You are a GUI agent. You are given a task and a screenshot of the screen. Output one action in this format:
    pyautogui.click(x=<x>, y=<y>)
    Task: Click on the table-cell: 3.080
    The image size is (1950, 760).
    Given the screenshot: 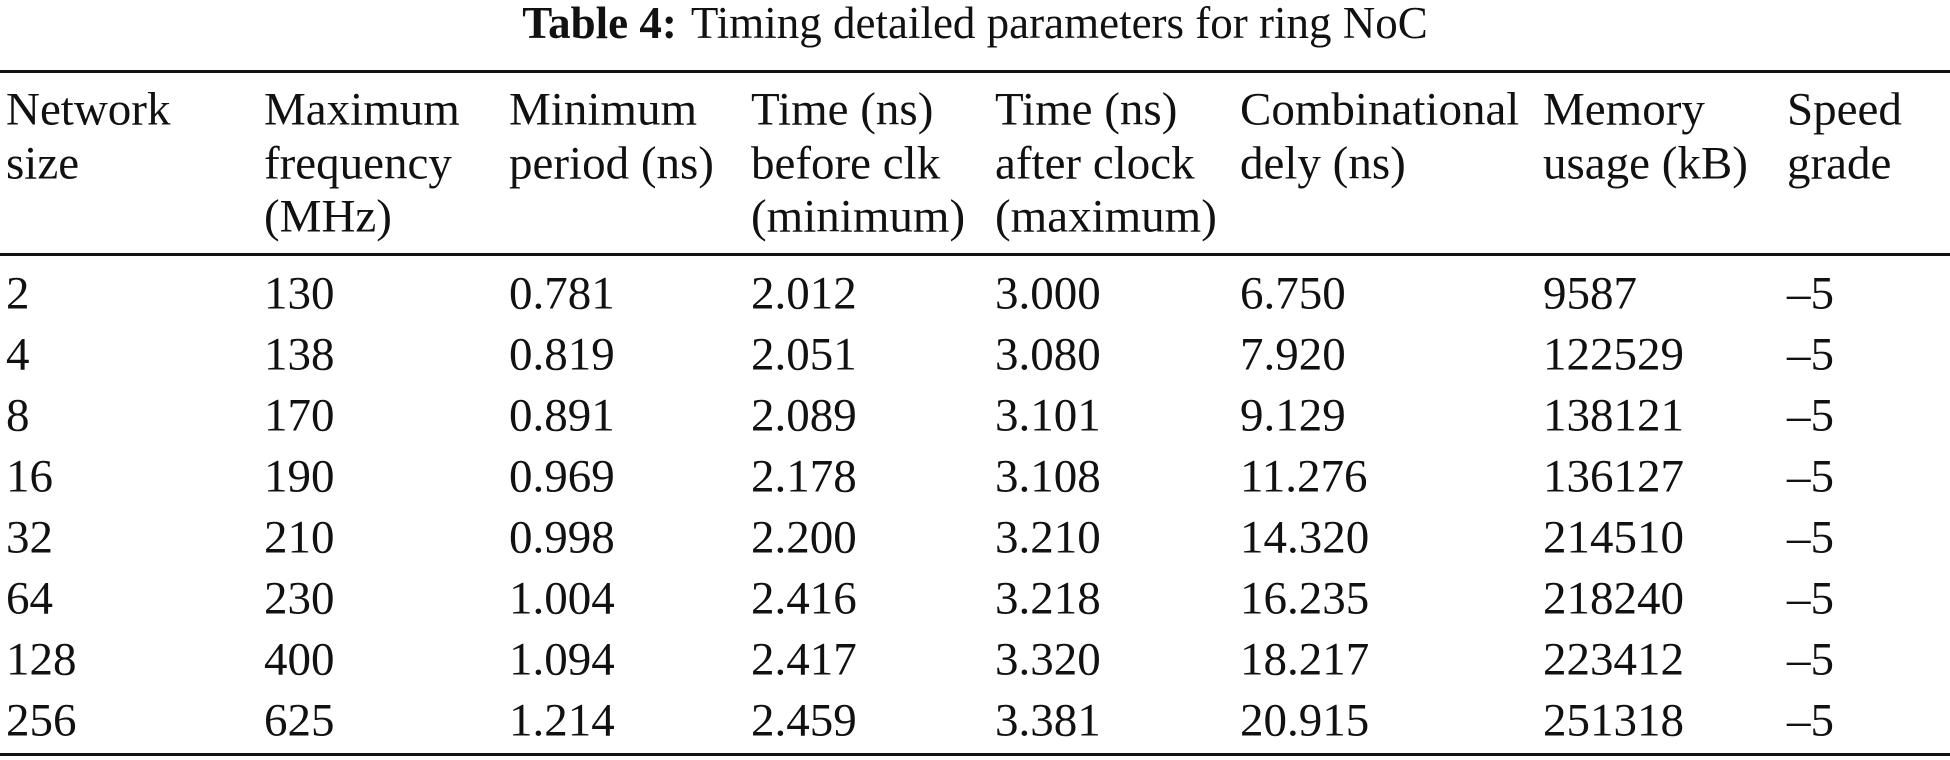 What is the action you would take?
    pyautogui.click(x=1048, y=354)
    